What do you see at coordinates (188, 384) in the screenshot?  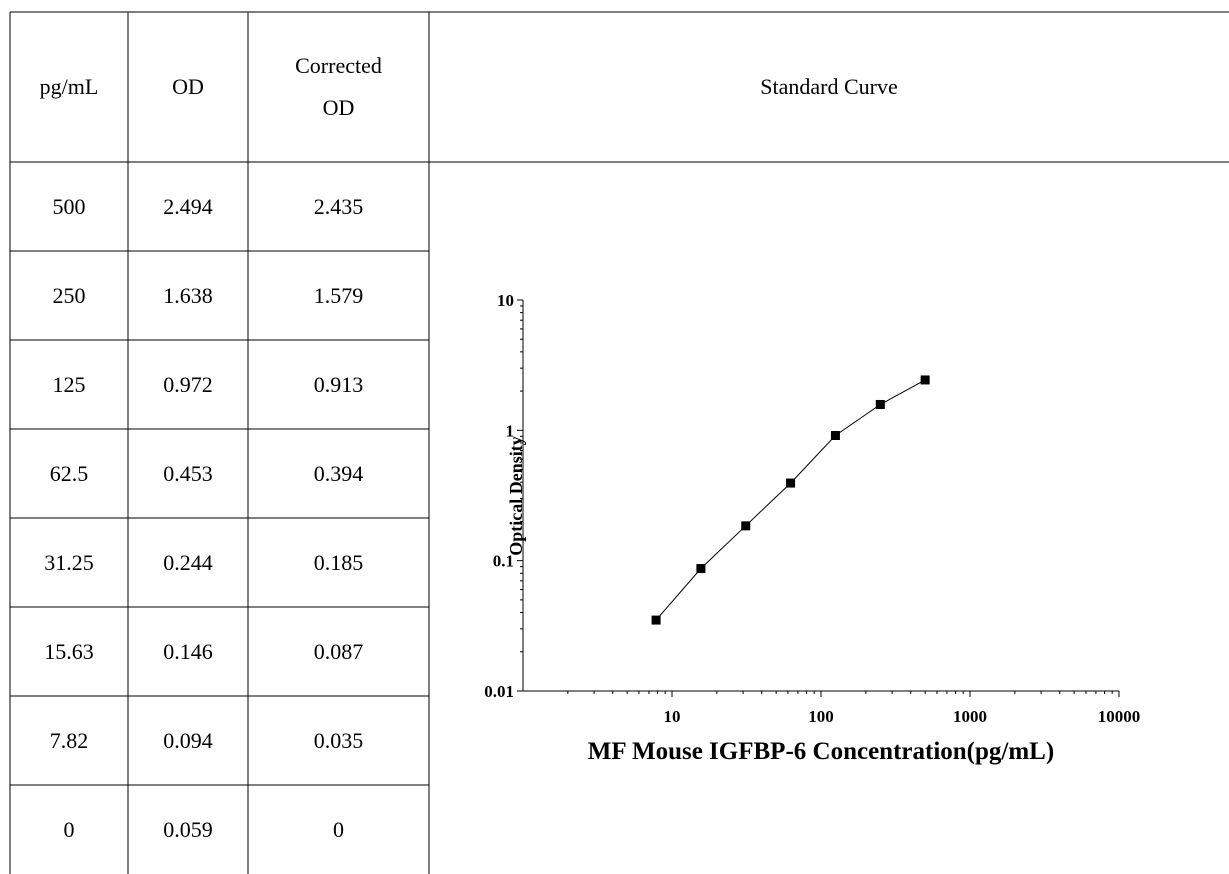 I see `od-cell: 0.972` at bounding box center [188, 384].